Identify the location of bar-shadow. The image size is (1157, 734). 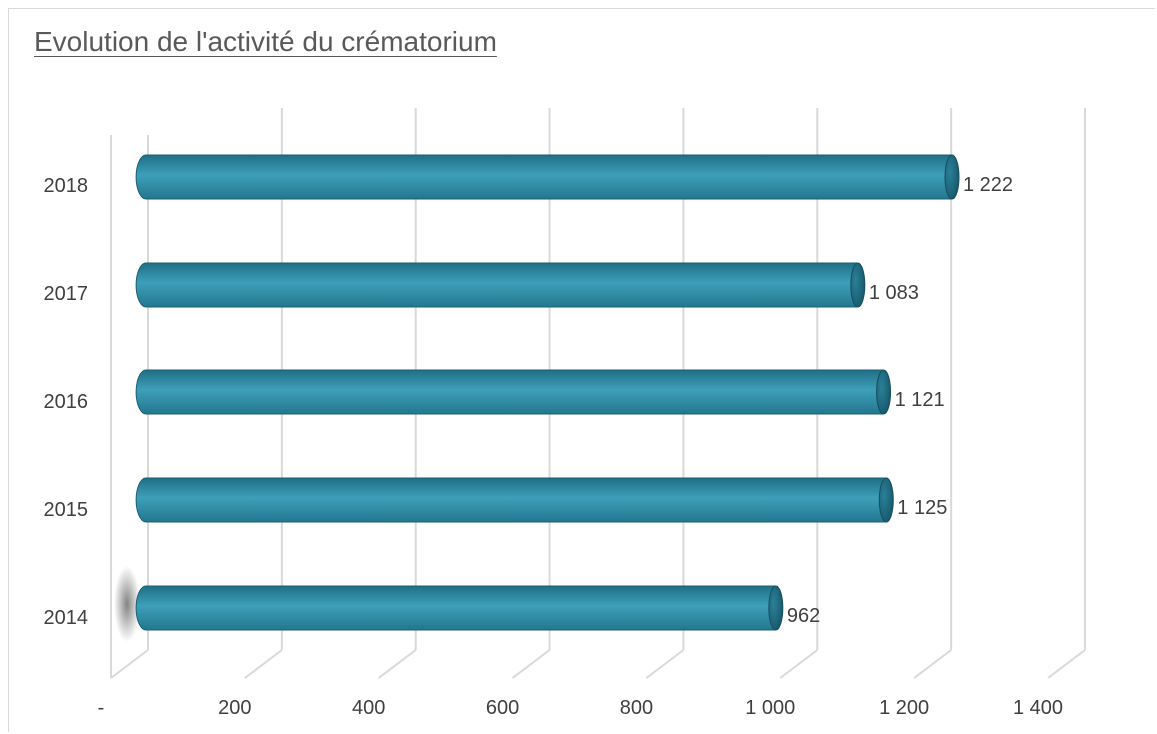
(127, 604).